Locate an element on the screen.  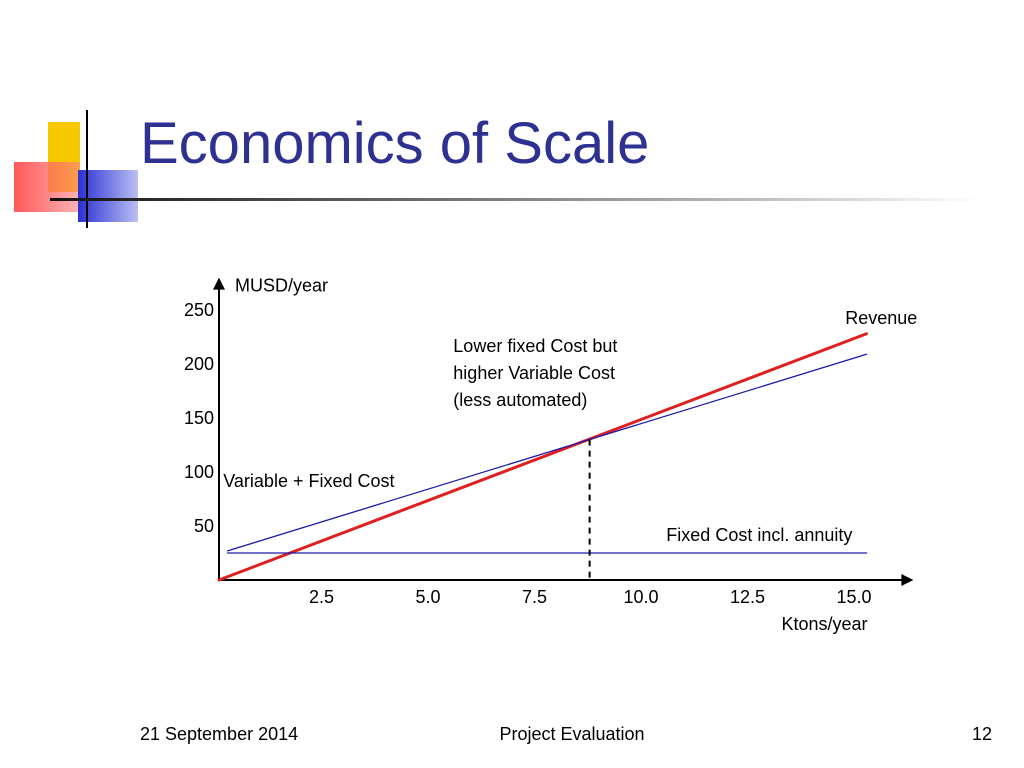
x-tick-label: 12.5 is located at coordinates (747, 597).